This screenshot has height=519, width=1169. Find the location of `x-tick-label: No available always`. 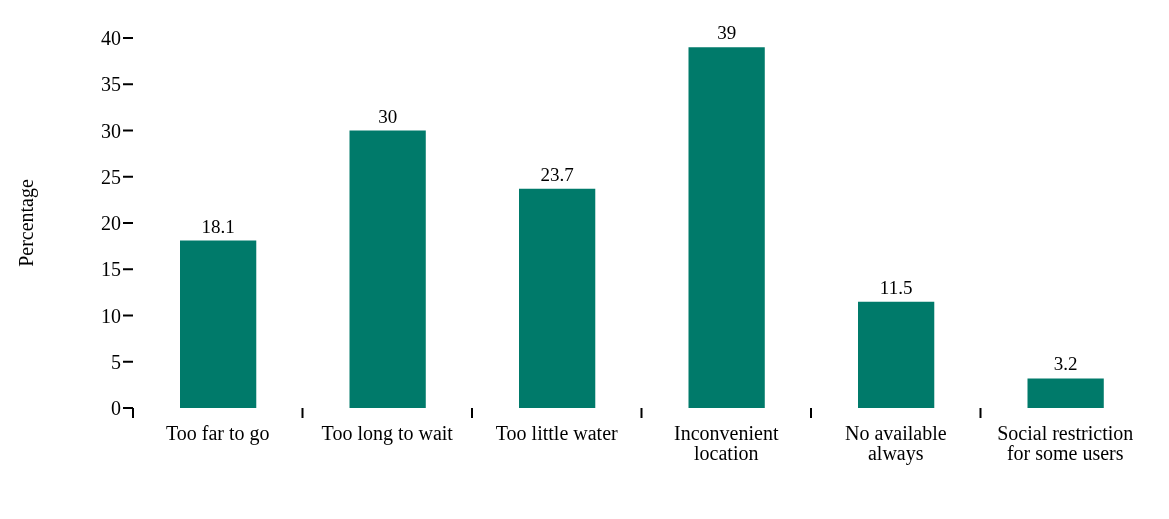

x-tick-label: No available always is located at coordinates (895, 444).